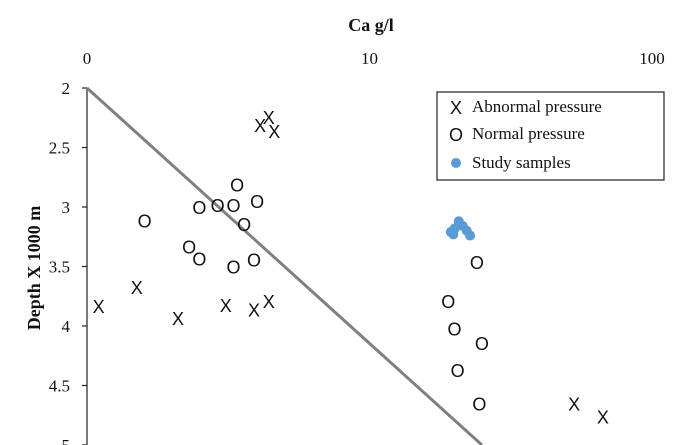 Image resolution: width=675 pixels, height=445 pixels. Describe the element at coordinates (369, 58) in the screenshot. I see `x-tick-label: 10` at that location.